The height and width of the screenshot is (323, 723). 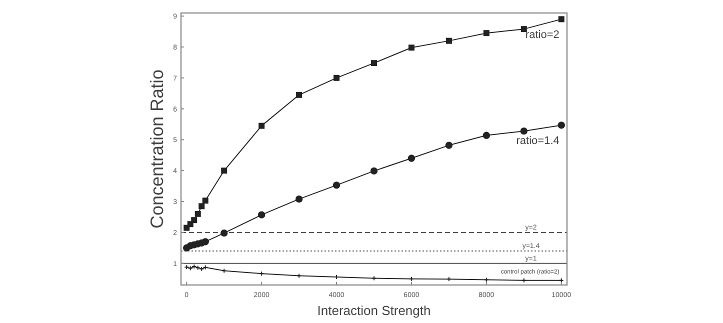 What do you see at coordinates (538, 141) in the screenshot?
I see `series-label: ratio=1.4` at bounding box center [538, 141].